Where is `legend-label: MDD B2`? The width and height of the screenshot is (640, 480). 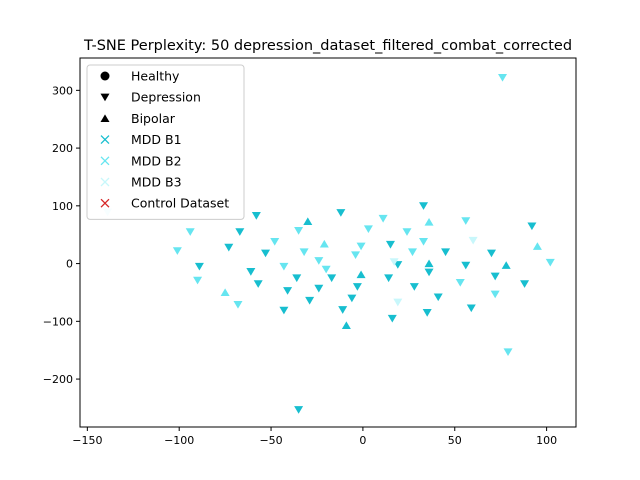 legend-label: MDD B2 is located at coordinates (156, 160).